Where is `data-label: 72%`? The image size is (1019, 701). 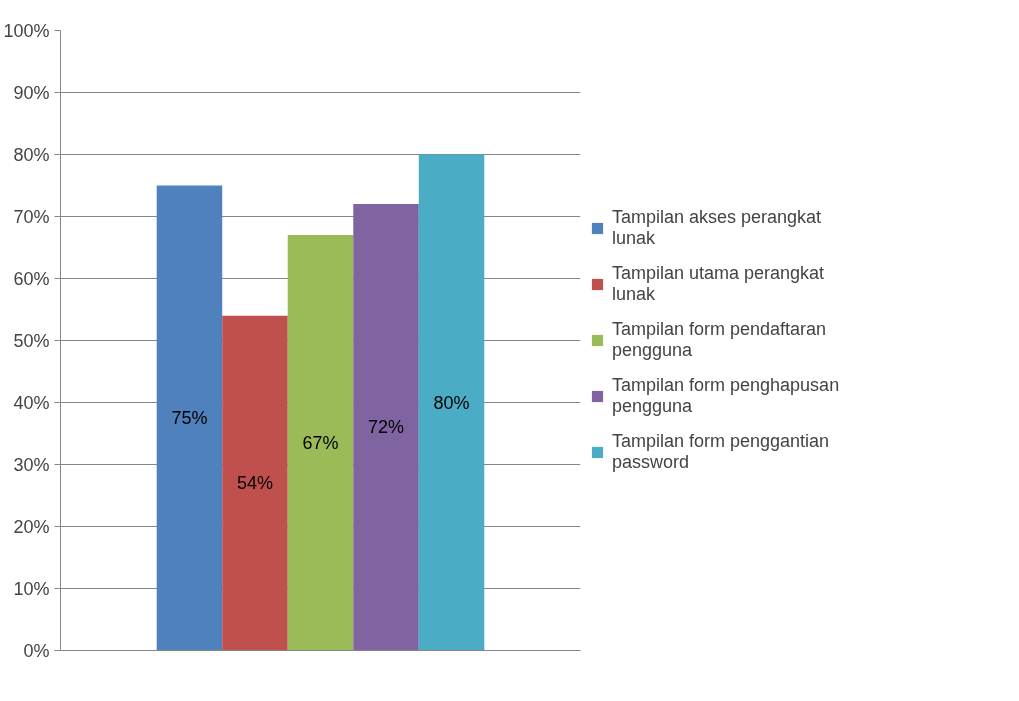
data-label: 72% is located at coordinates (386, 427).